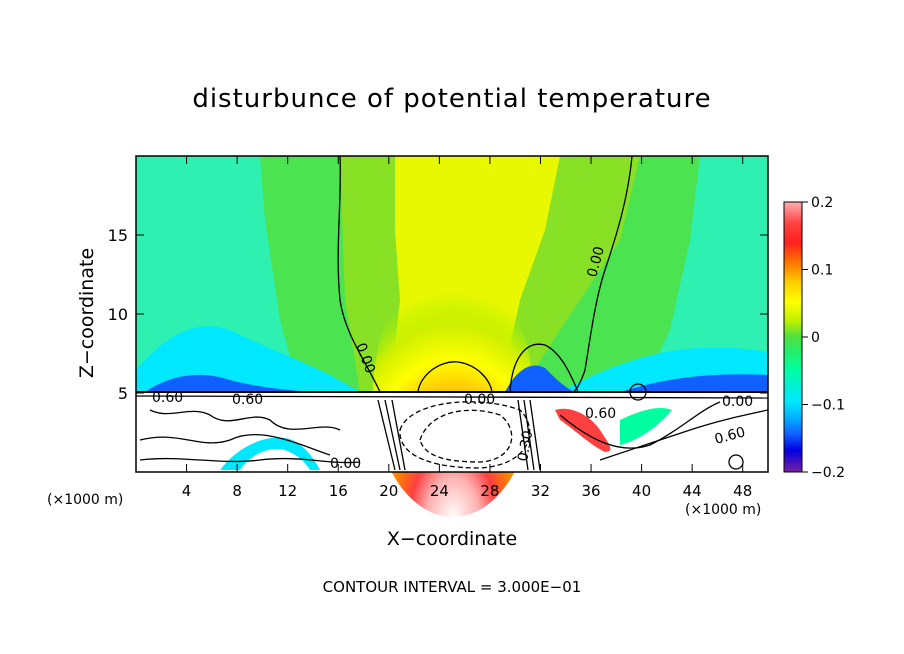 This screenshot has height=654, width=904. Describe the element at coordinates (388, 491) in the screenshot. I see `x-tick-label: 20` at that location.